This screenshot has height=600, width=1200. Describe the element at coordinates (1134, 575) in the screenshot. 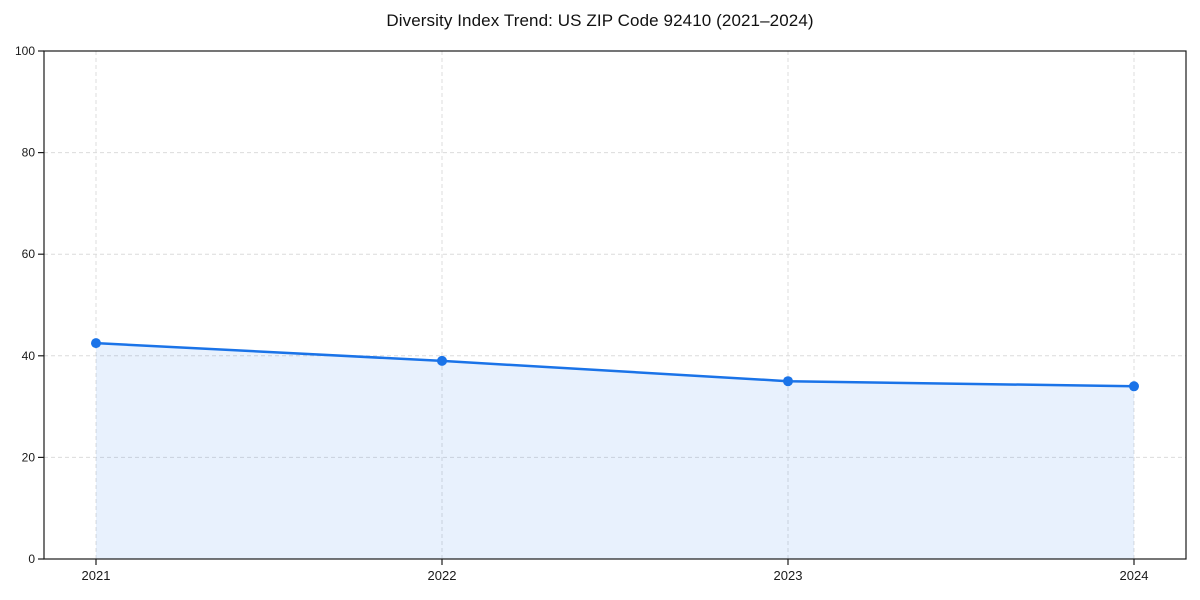

I see `x-tick-label: 2024` at that location.